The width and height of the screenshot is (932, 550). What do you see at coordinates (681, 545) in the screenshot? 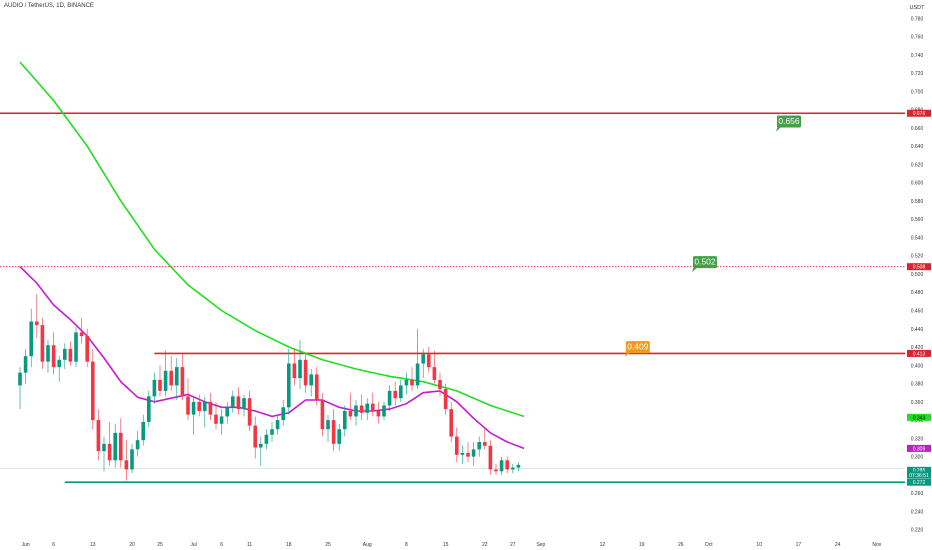
I see `x-tick-label: 26` at bounding box center [681, 545].